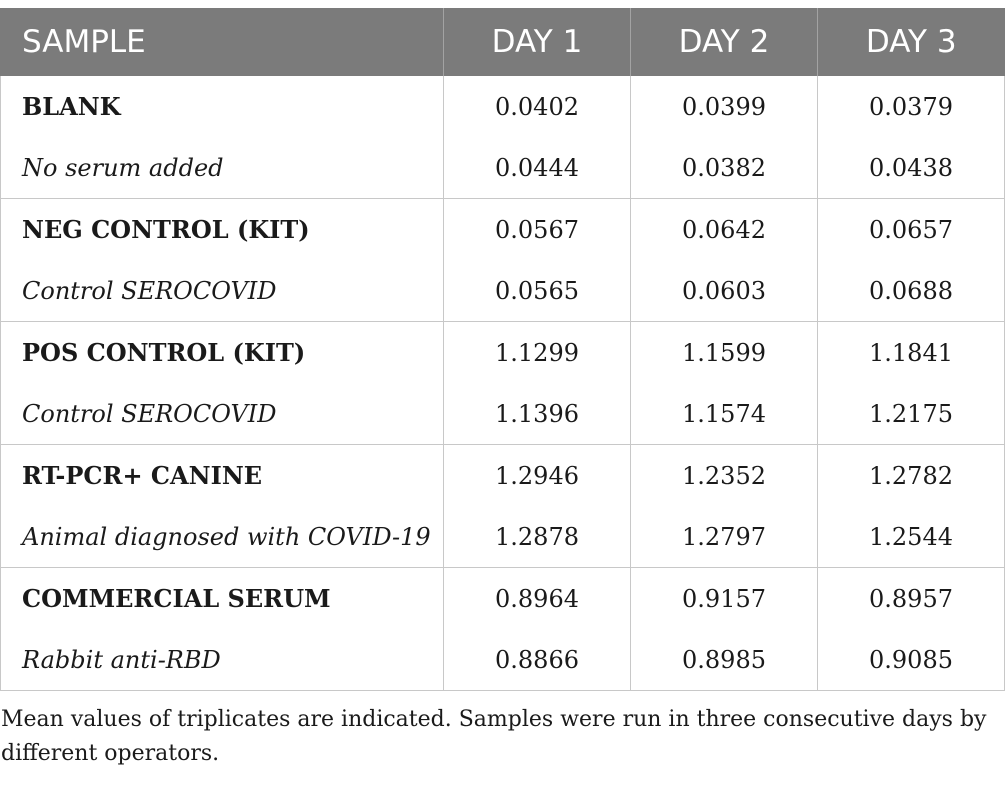  Describe the element at coordinates (222, 598) in the screenshot. I see `sample-name: COMMERCIAL SERUM` at that location.